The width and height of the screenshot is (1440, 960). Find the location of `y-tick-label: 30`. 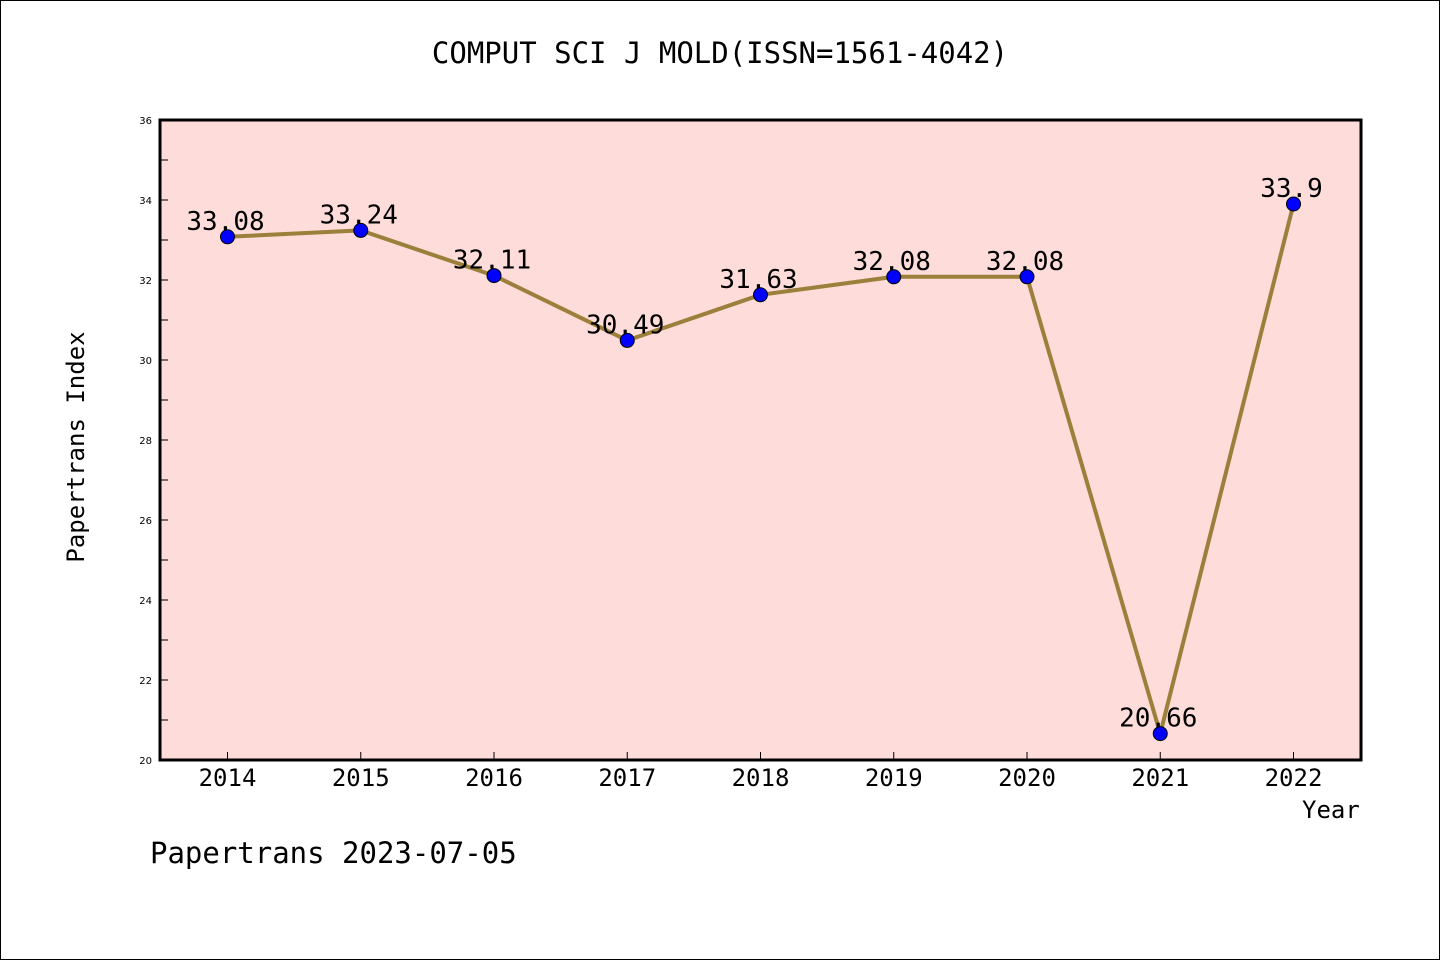

y-tick-label: 30 is located at coordinates (145, 361).